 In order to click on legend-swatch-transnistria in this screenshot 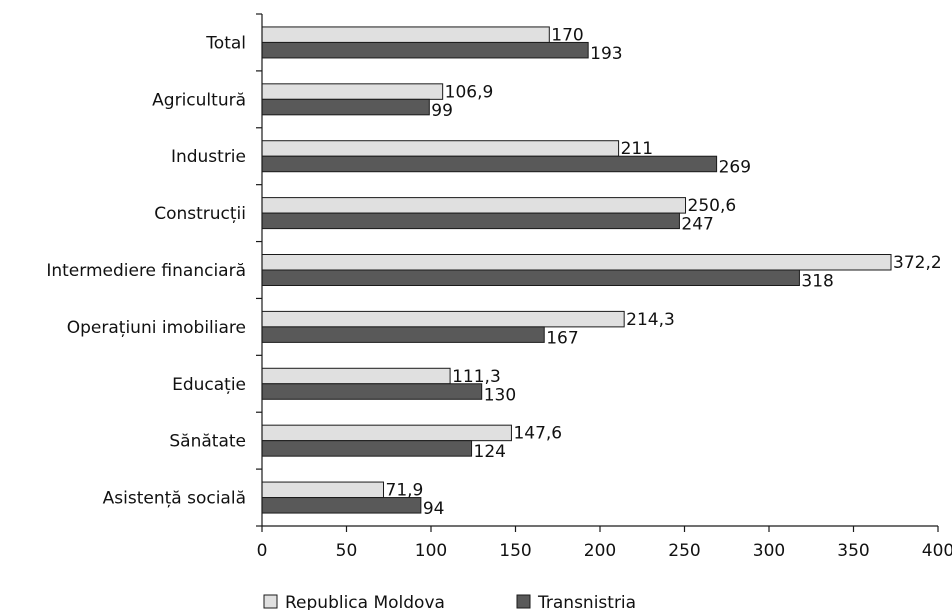, I will do `click(523, 601)`.